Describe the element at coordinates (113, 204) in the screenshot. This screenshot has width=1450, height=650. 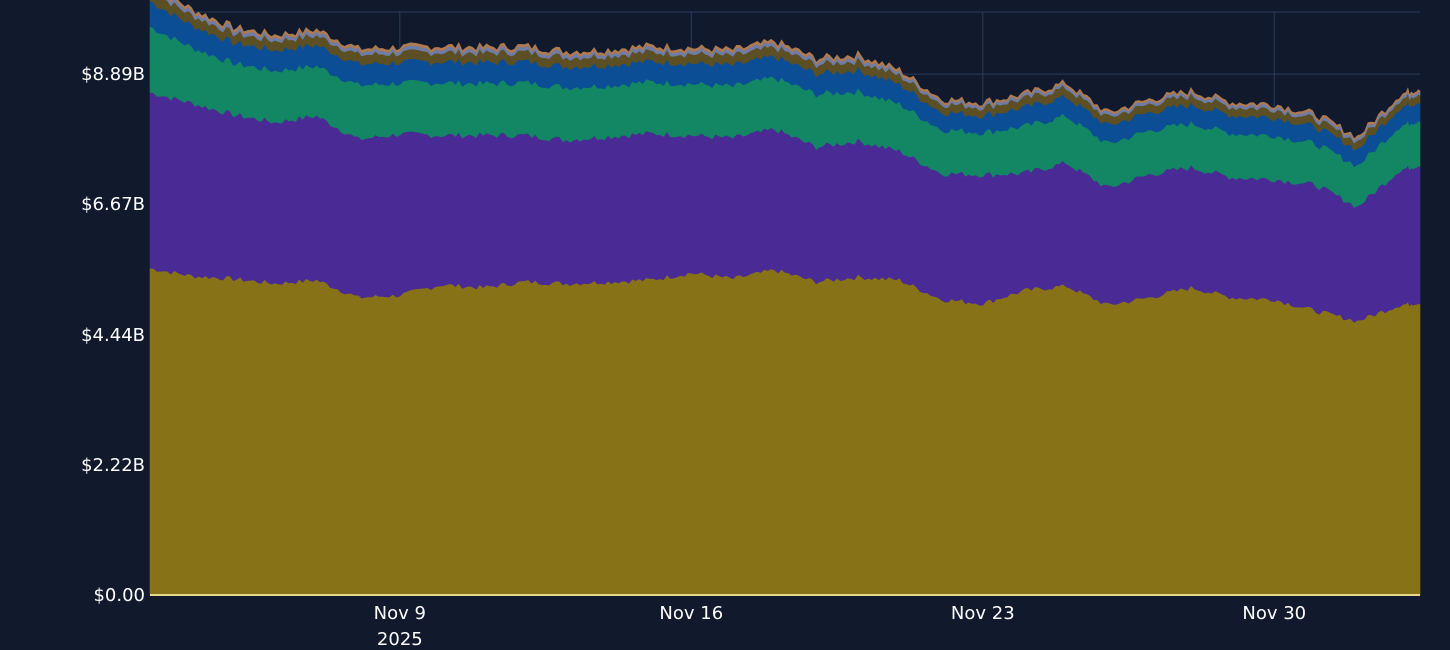
I see `y-tick-label: $6.67B` at that location.